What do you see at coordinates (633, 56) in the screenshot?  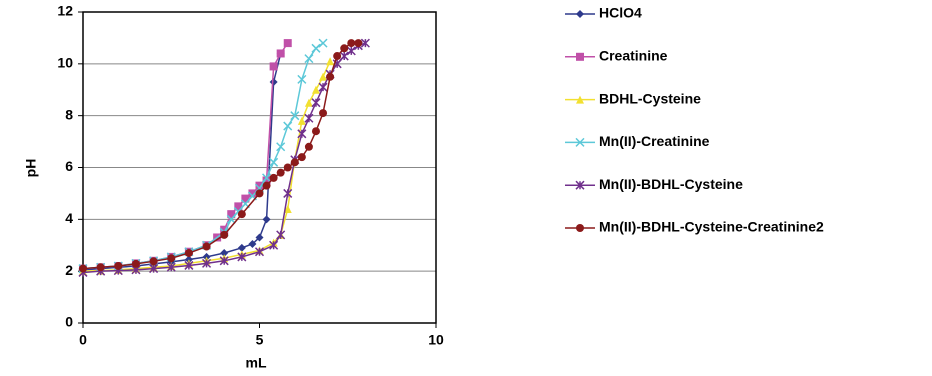 I see `legend-label: Creatinine` at bounding box center [633, 56].